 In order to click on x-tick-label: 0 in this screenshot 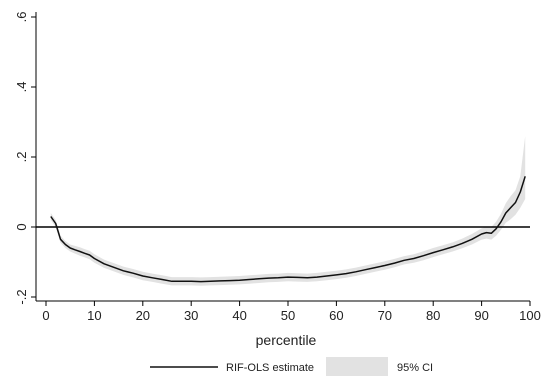, I will do `click(45, 315)`.